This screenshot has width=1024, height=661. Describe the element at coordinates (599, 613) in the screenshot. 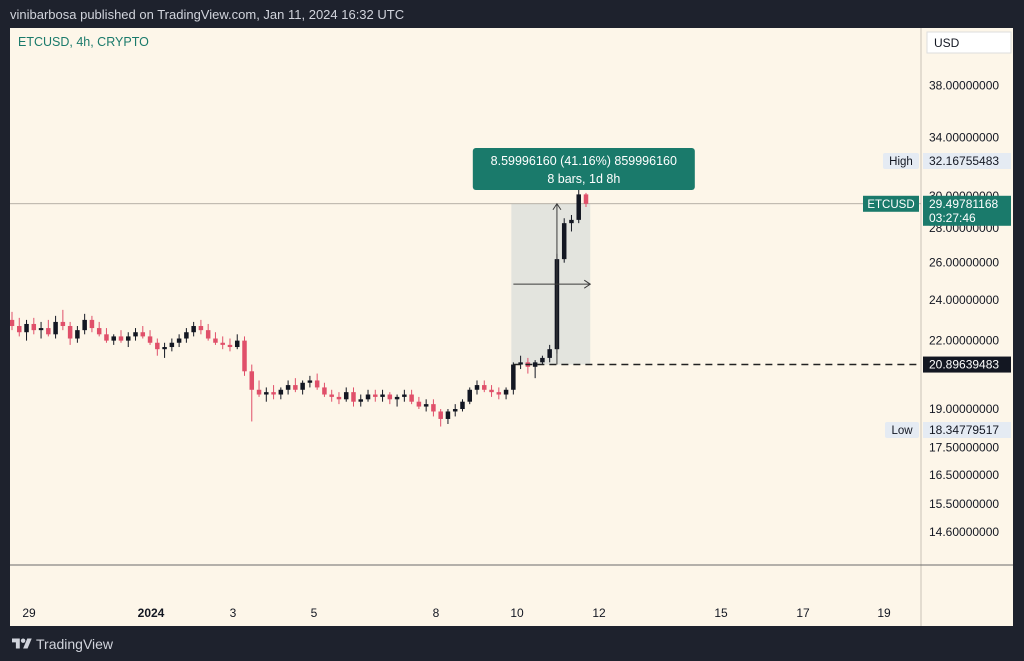

I see `x-tick-label: 12` at that location.